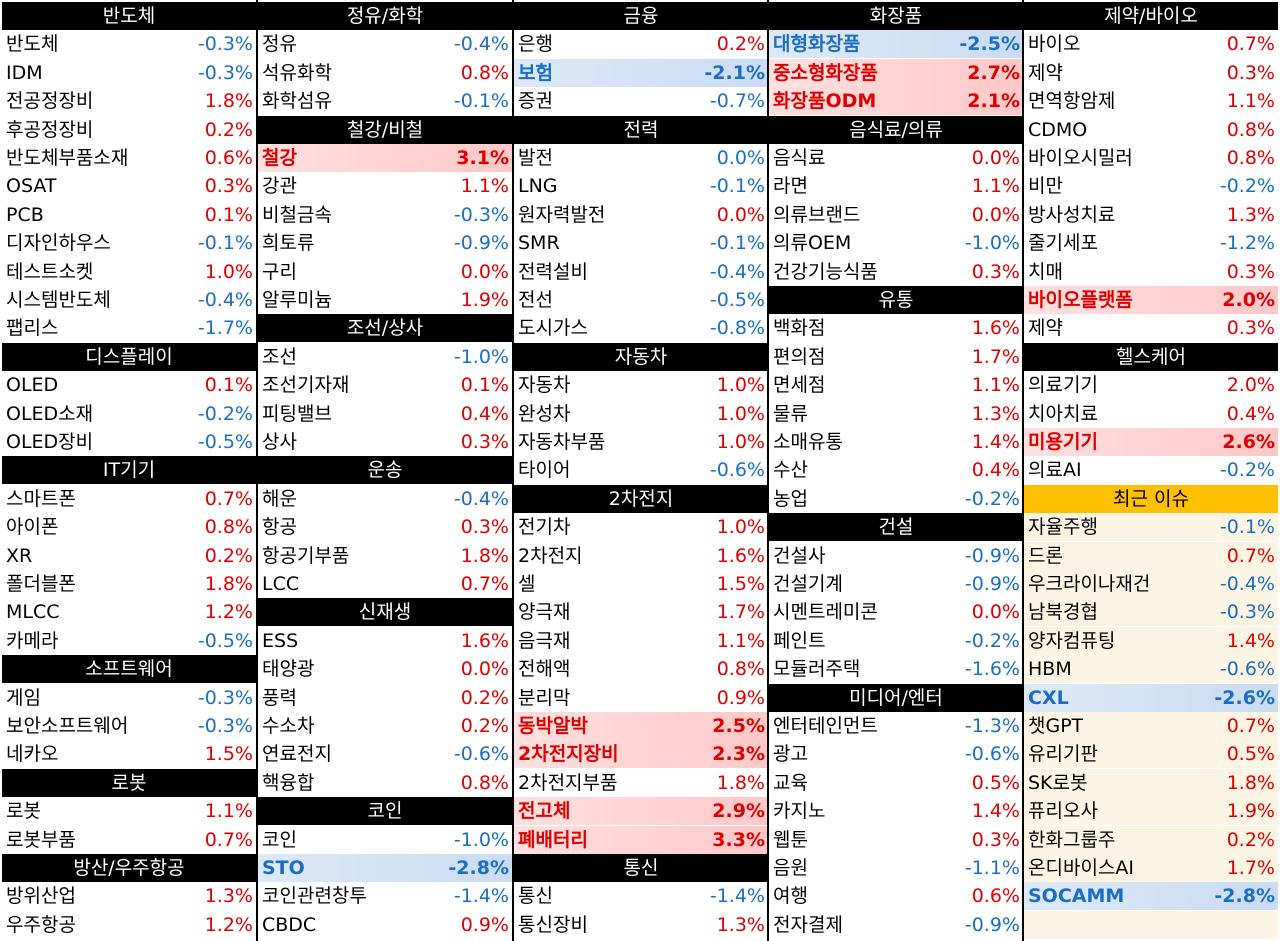 This screenshot has height=941, width=1280. Describe the element at coordinates (385, 73) in the screenshot. I see `sector-row: 석유화학 0.8%` at that location.